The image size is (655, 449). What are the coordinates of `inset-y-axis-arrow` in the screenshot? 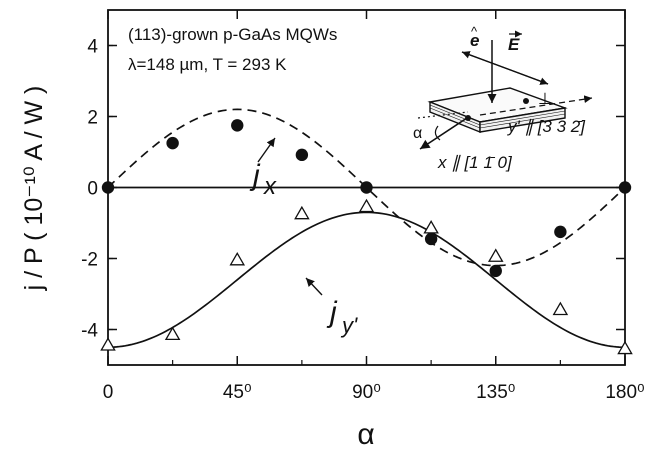 It's located at (536, 105).